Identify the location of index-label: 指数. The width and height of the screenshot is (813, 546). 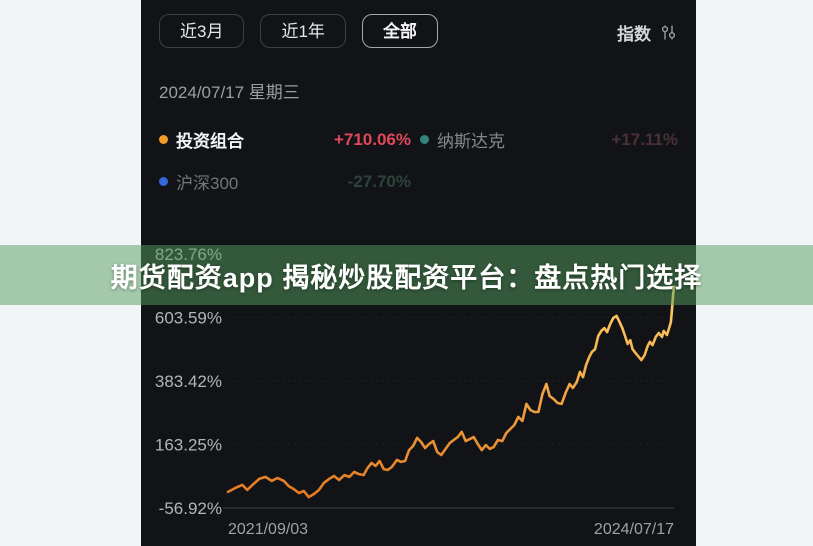
(634, 34).